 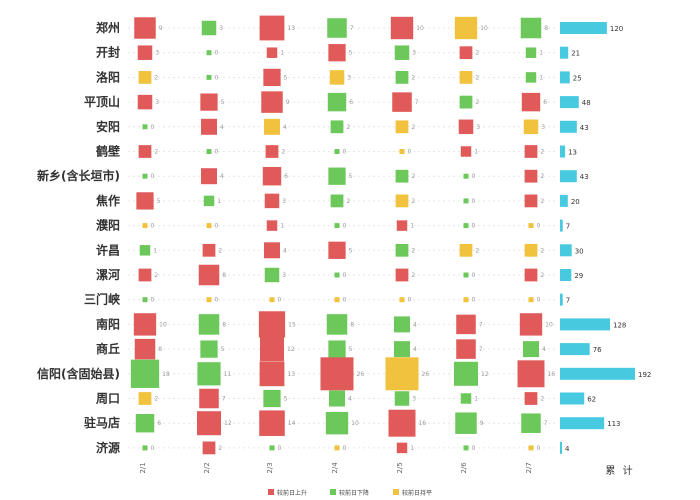 What do you see at coordinates (597, 350) in the screenshot?
I see `total-value: 76` at bounding box center [597, 350].